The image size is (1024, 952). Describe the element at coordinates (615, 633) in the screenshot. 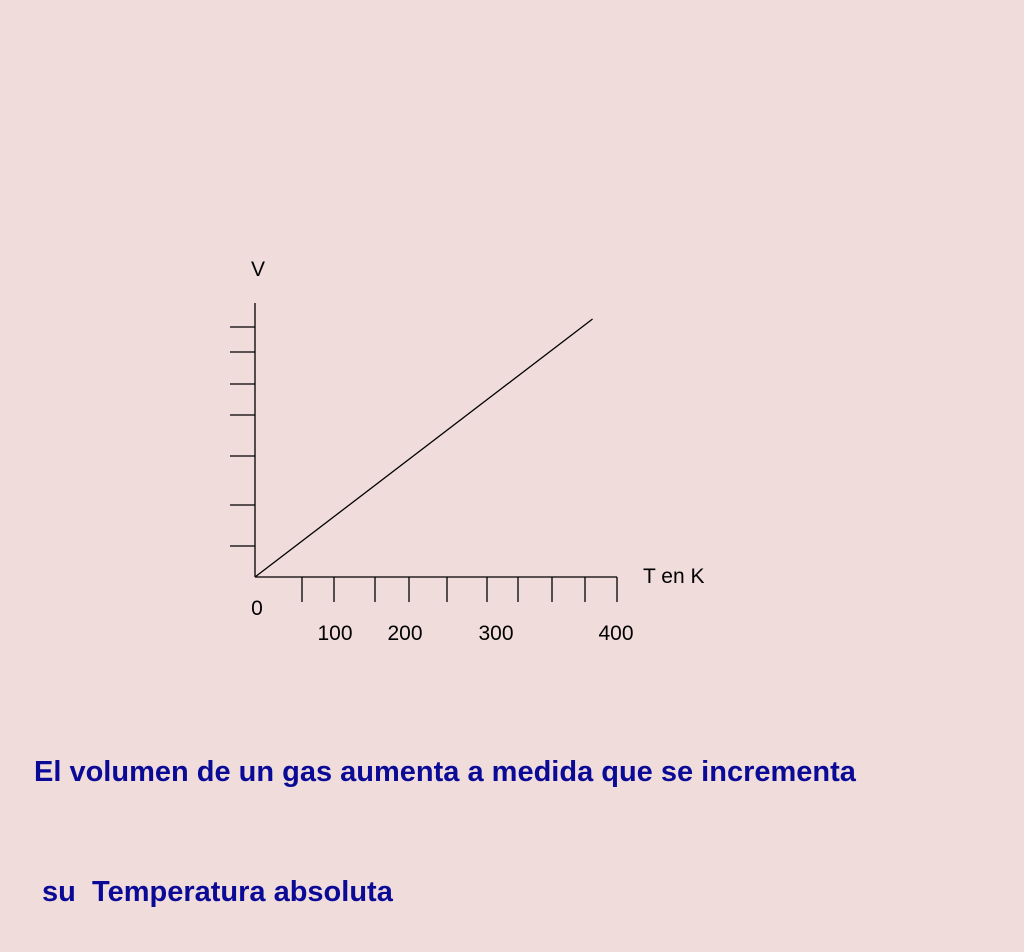

I see `x-tick-label: 400` at that location.